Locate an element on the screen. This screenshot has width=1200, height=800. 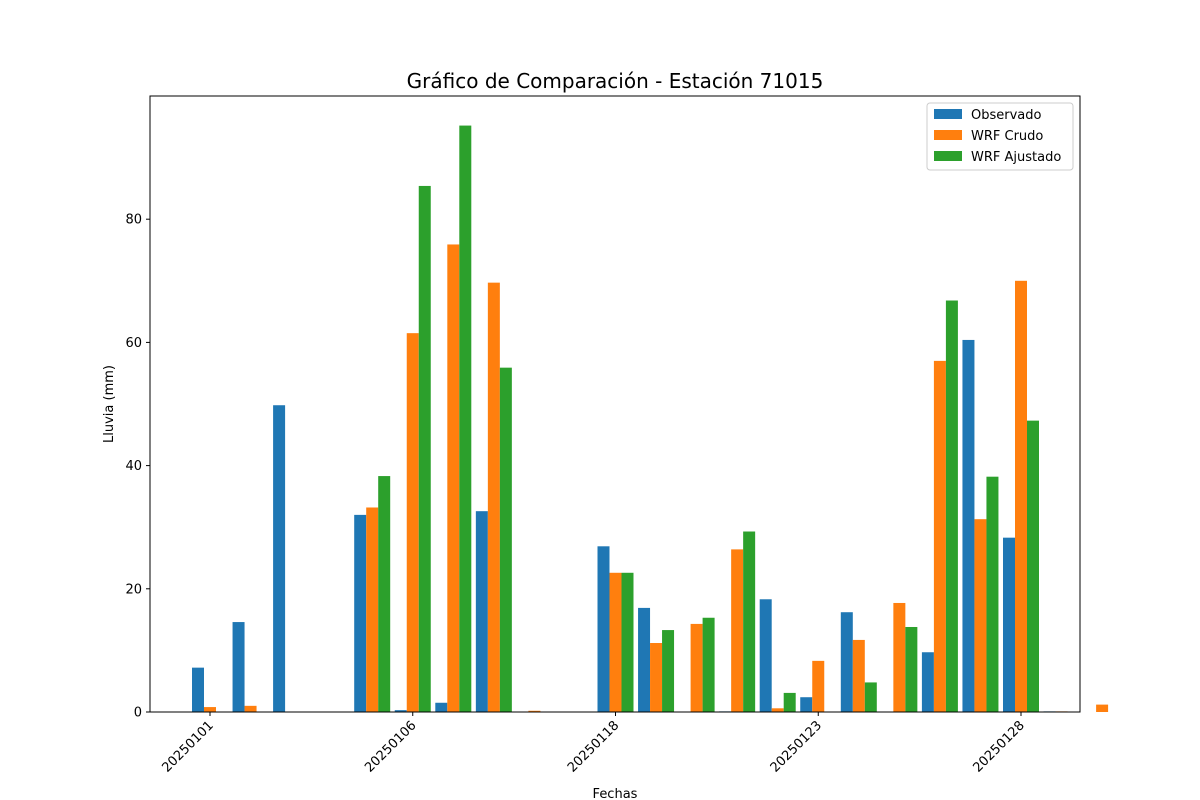
y-tick-label: 20 is located at coordinates (133, 589).